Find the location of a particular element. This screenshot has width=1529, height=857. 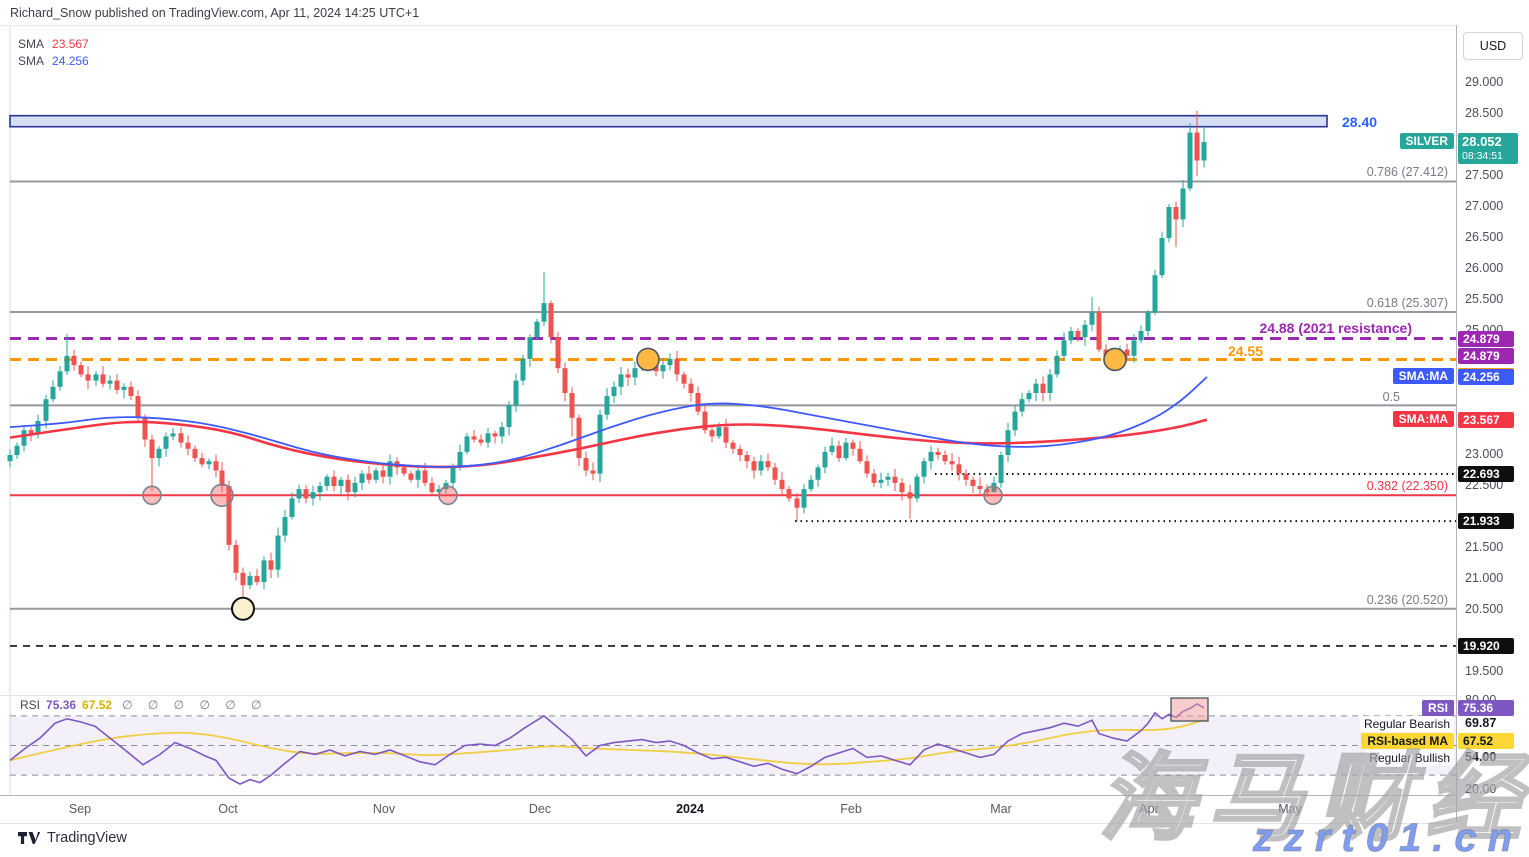

rsi-line is located at coordinates (607, 744).